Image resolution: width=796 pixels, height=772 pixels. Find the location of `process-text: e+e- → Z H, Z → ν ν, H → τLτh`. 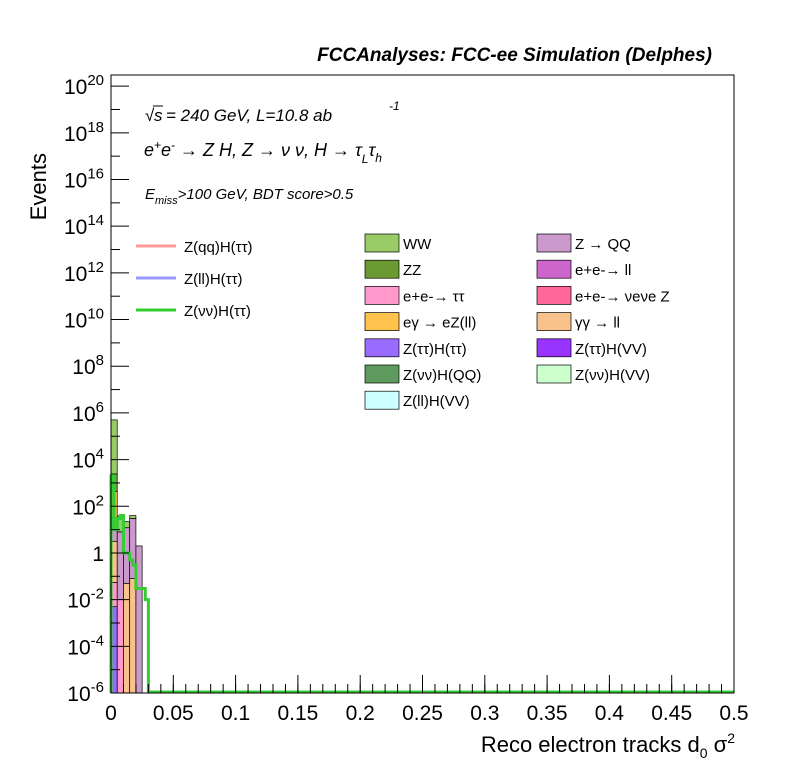

process-text: e+e- → Z H, Z → ν ν, H → τLτh is located at coordinates (263, 152).